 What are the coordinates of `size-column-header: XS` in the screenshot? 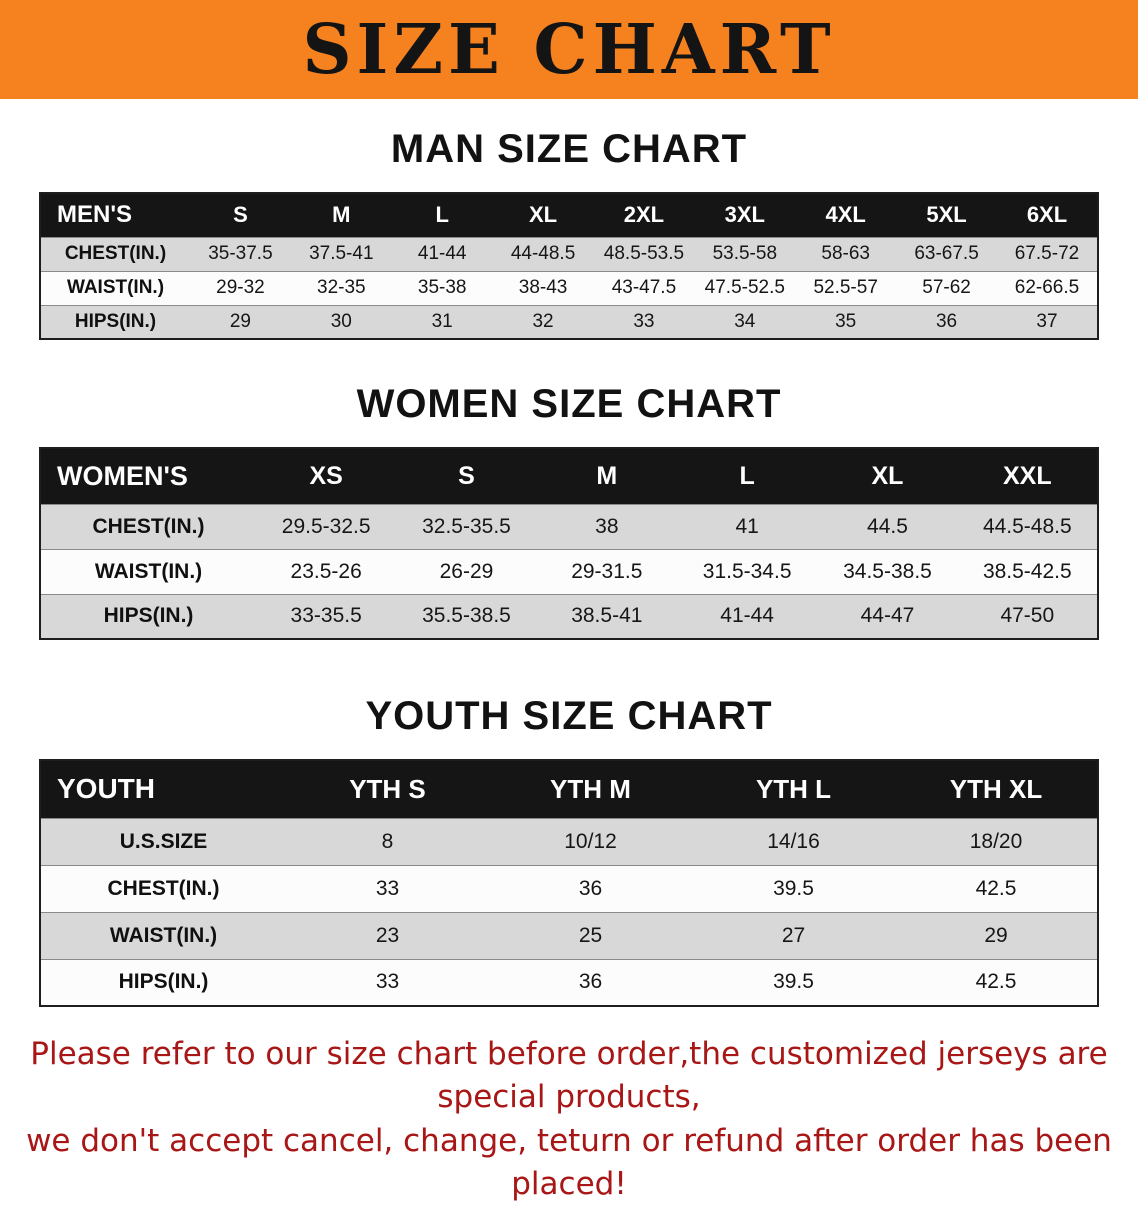 It's located at (326, 475).